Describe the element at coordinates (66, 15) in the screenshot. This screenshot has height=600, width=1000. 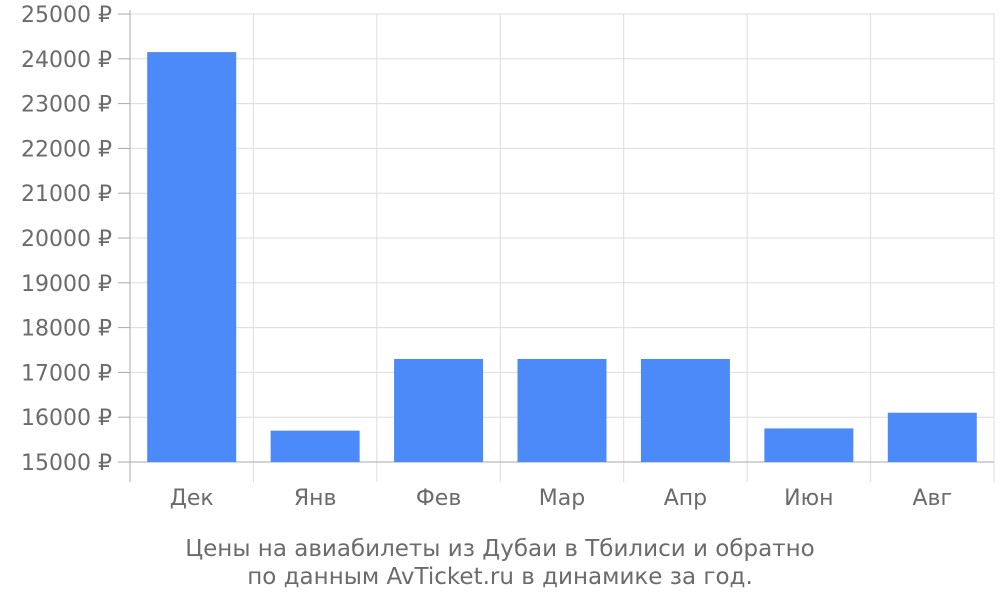
I see `y-tick-label: 25000 ₽` at that location.